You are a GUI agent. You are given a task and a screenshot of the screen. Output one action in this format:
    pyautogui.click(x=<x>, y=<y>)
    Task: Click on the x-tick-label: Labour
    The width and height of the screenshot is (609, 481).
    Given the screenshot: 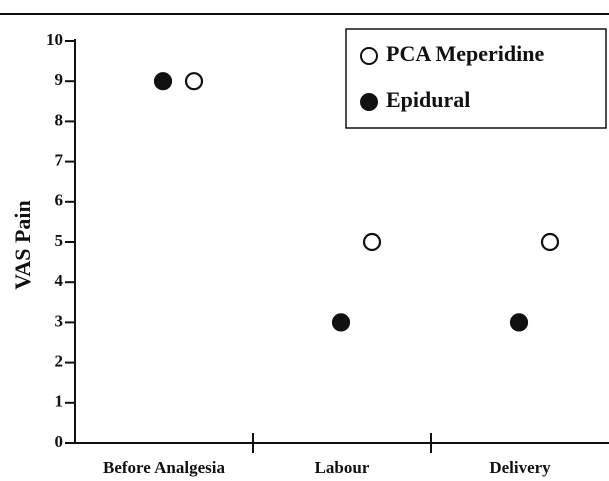 What is the action you would take?
    pyautogui.click(x=342, y=467)
    